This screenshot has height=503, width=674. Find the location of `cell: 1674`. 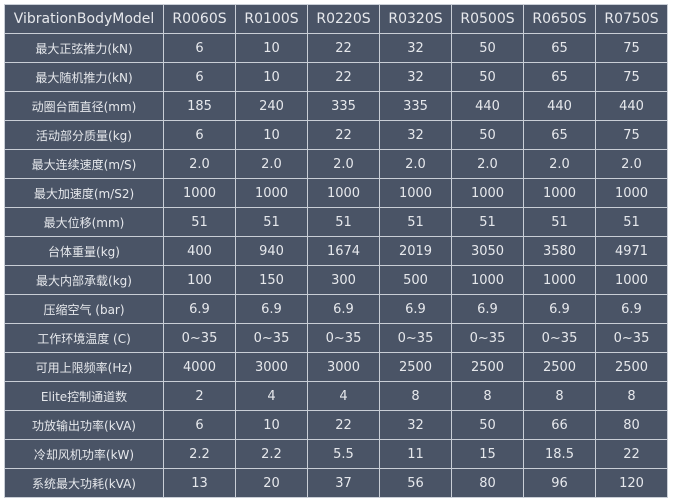

cell: 1674 is located at coordinates (343, 251).